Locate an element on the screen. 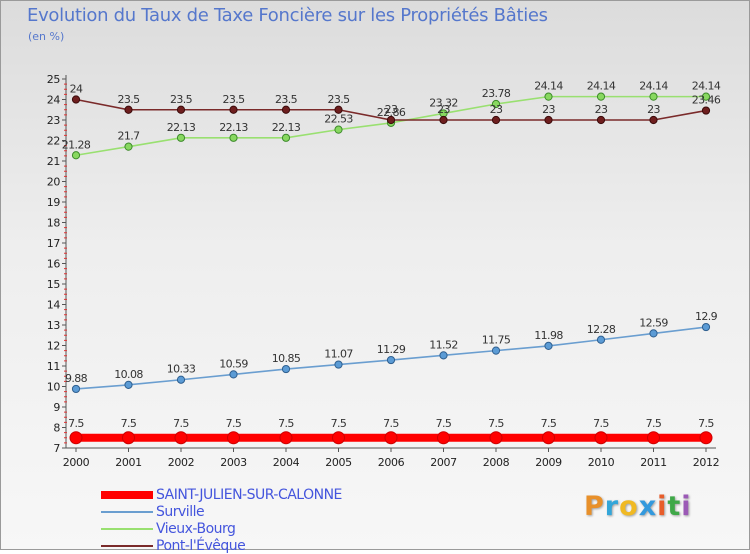  y-tick-label: 8 is located at coordinates (56, 428).